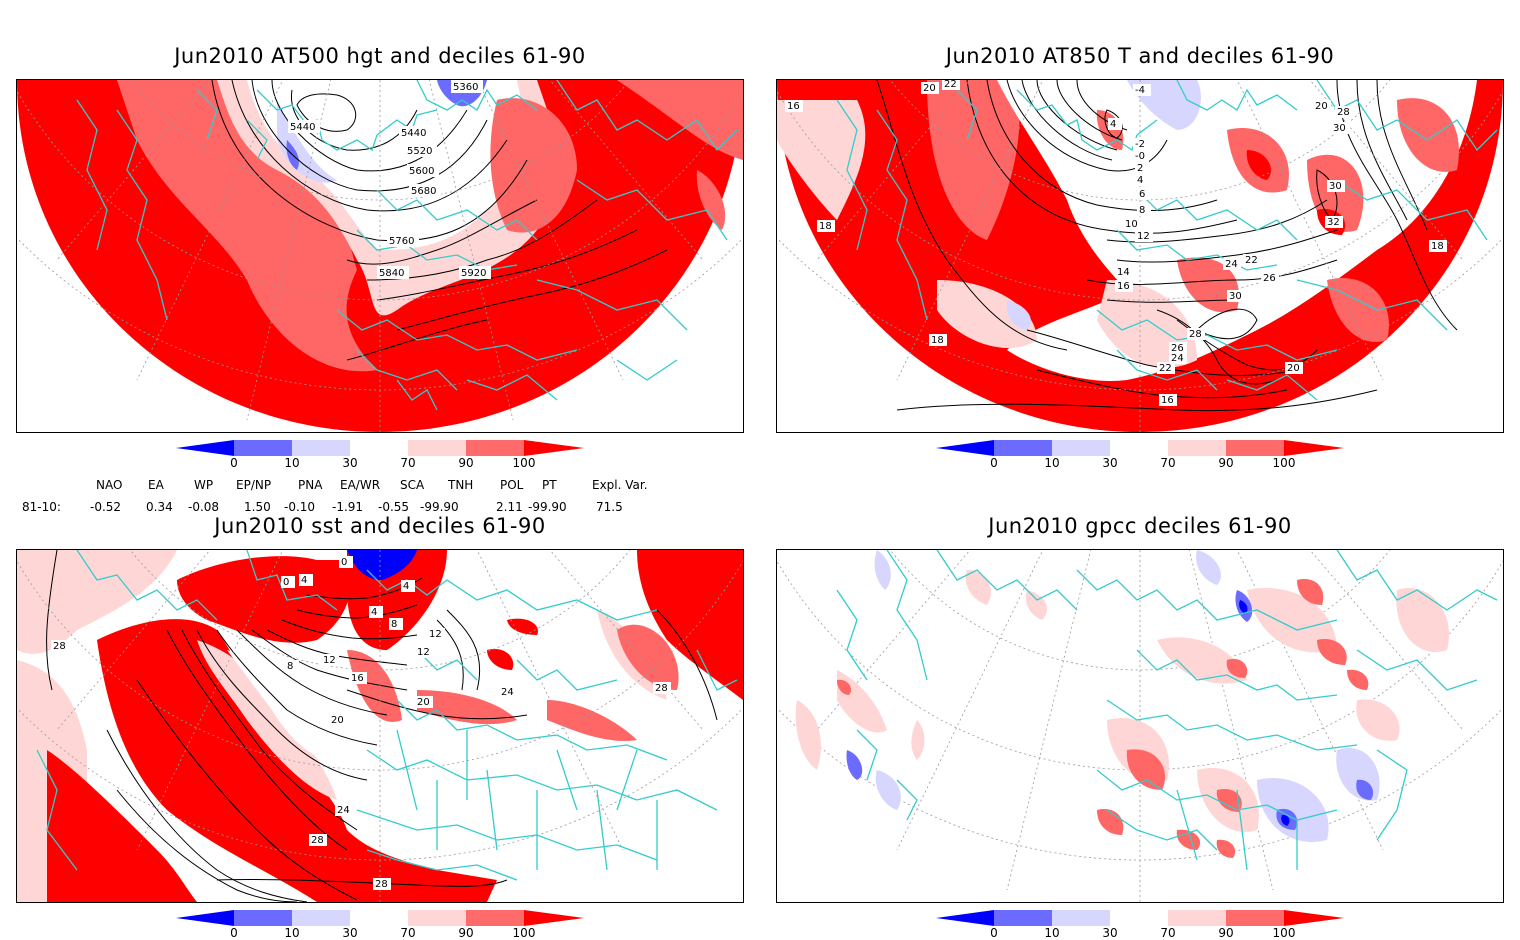 The height and width of the screenshot is (940, 1520). What do you see at coordinates (461, 485) in the screenshot?
I see `index-header: TNH` at bounding box center [461, 485].